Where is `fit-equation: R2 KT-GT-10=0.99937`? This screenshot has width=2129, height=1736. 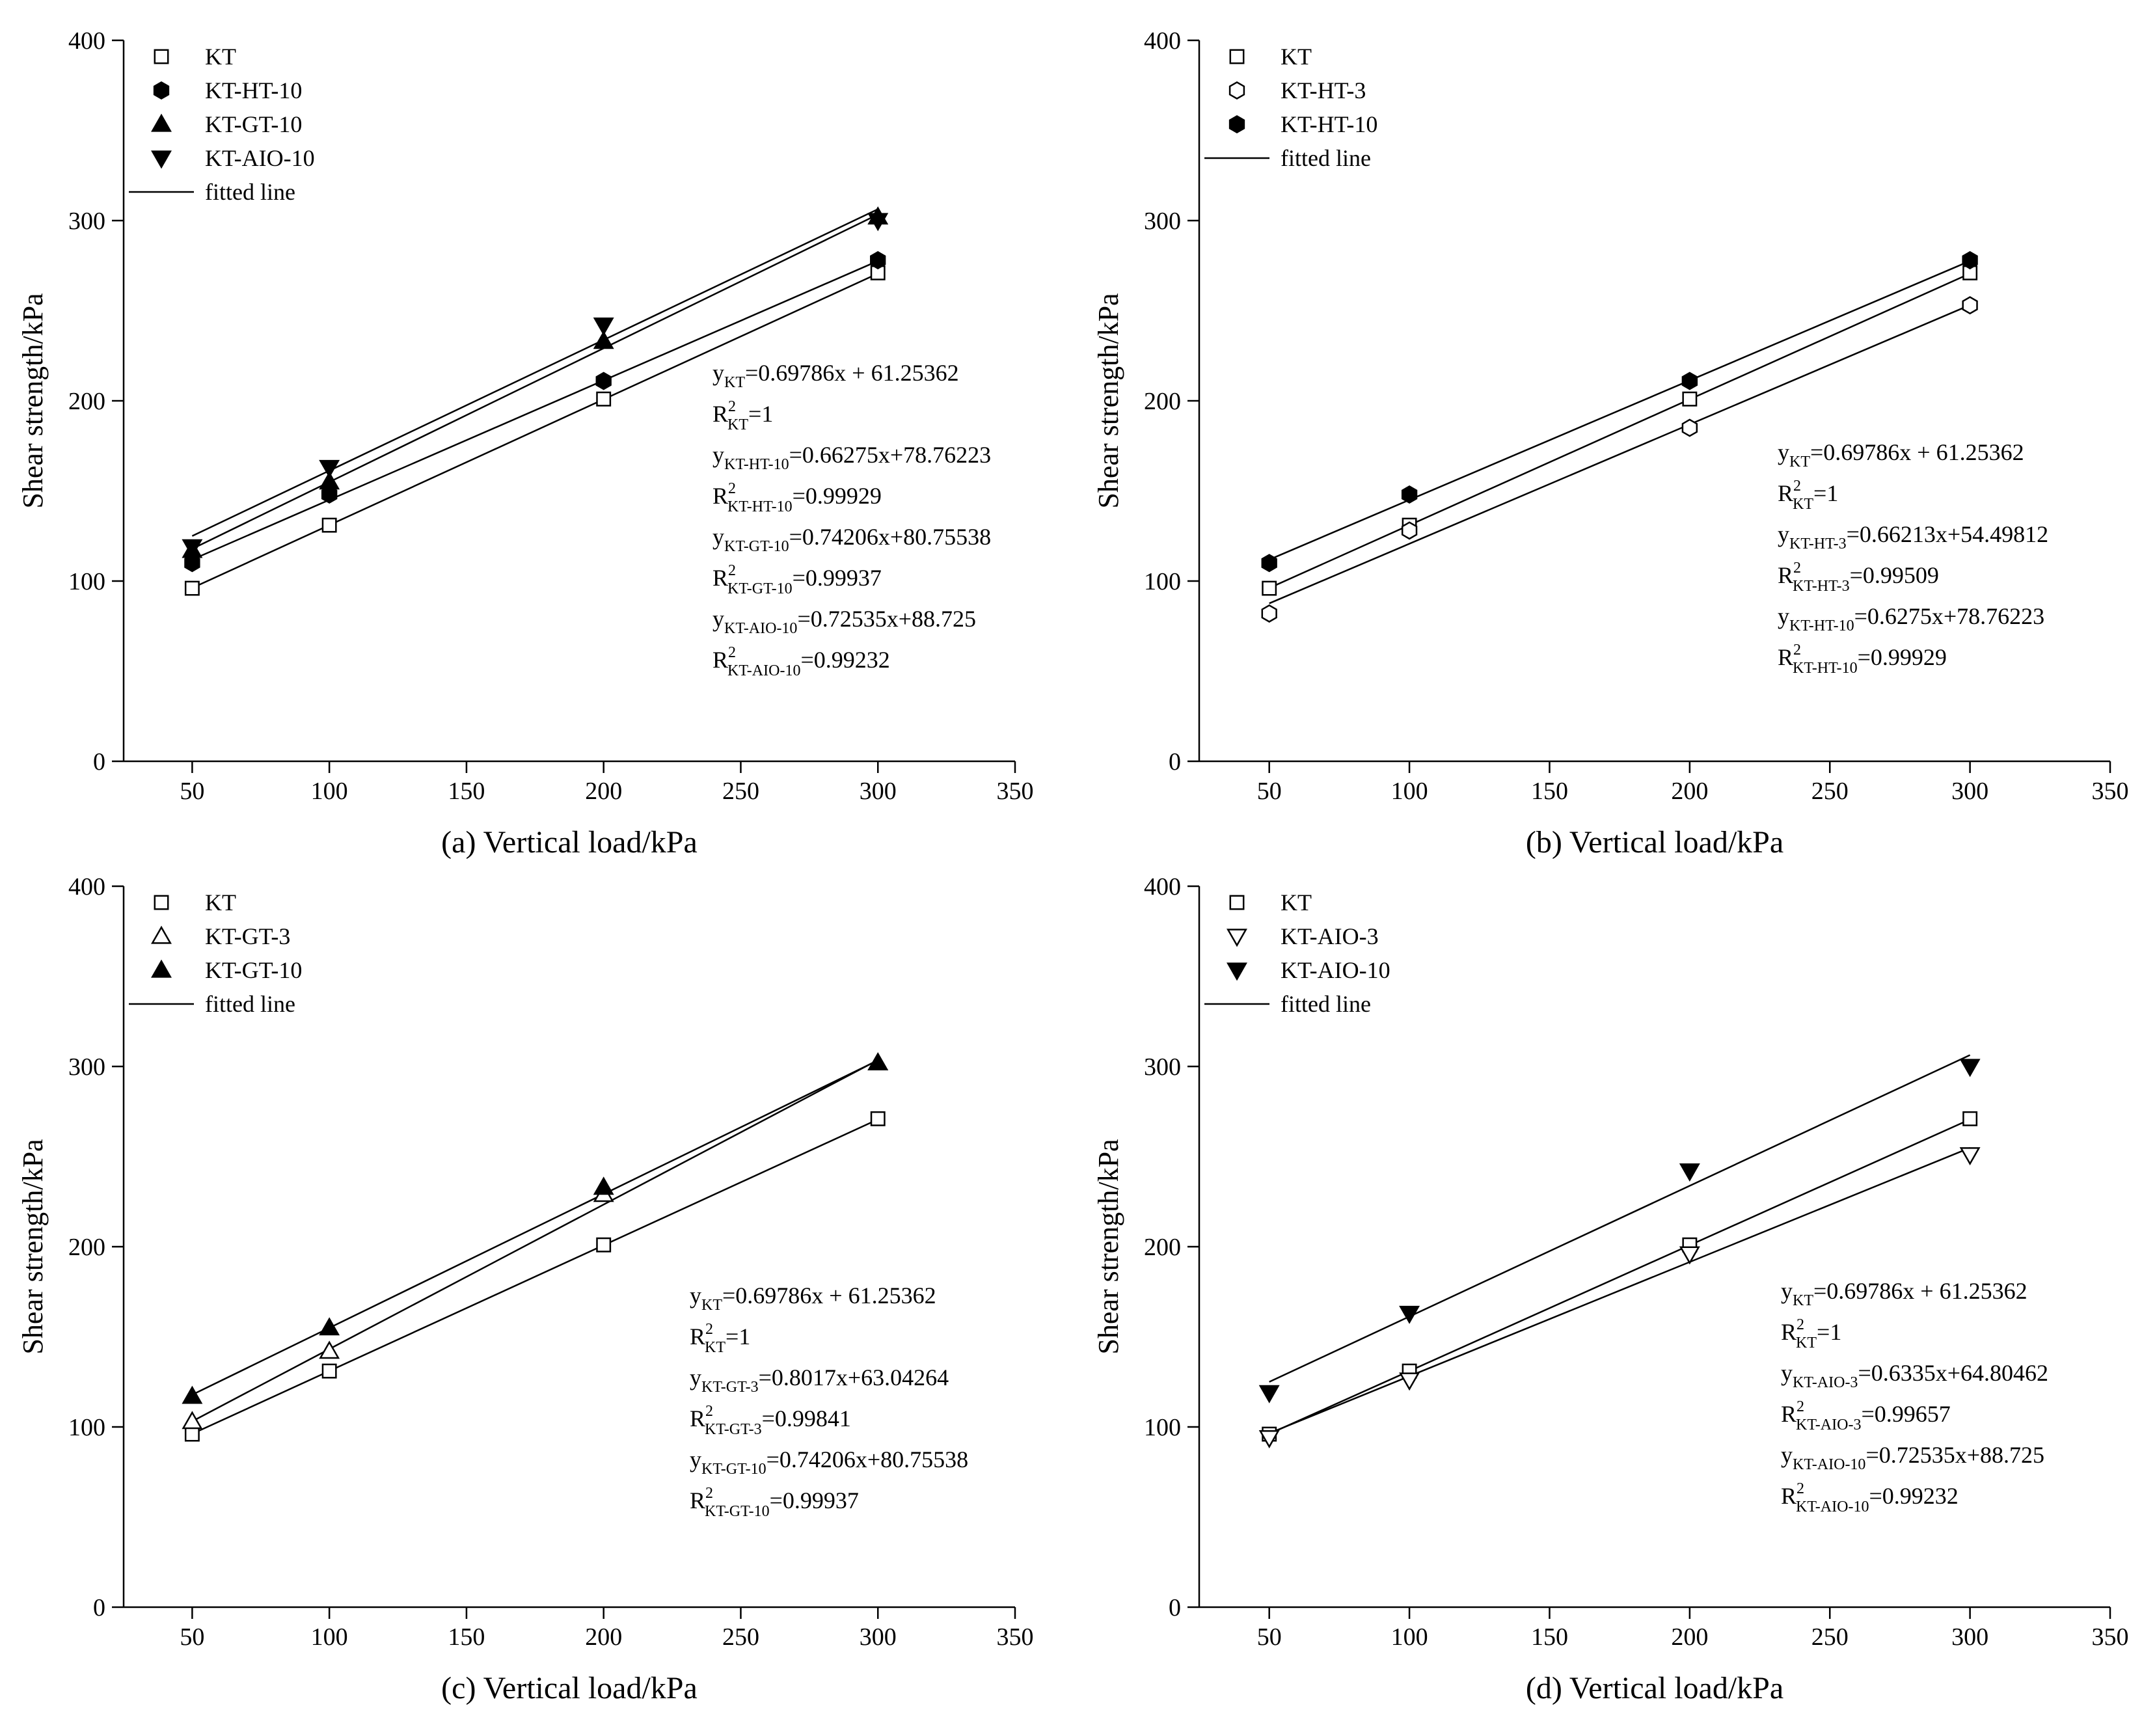
fit-equation: R2 KT-GT-10=0.99937 is located at coordinates (797, 580).